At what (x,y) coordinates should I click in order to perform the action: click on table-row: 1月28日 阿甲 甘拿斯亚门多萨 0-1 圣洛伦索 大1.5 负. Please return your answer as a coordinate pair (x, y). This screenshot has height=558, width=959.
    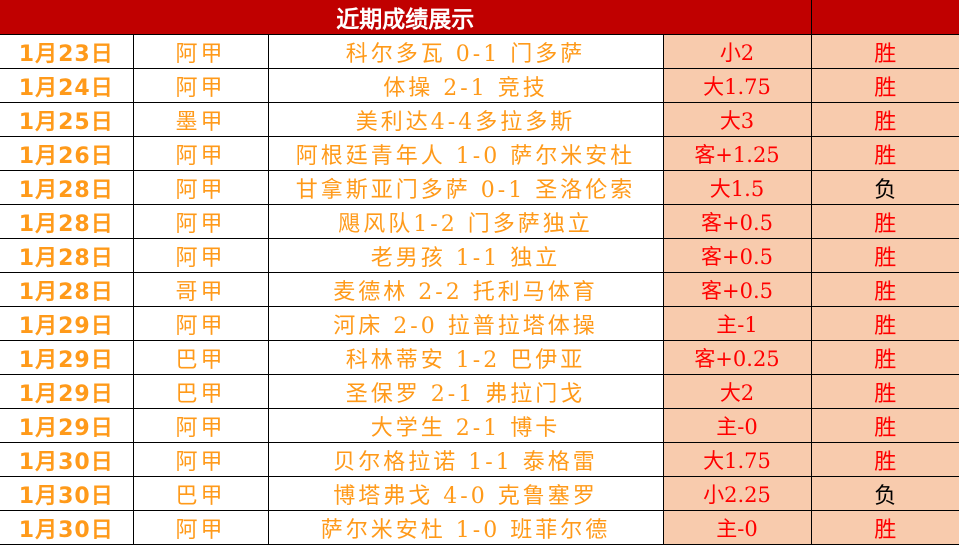
    Looking at the image, I should click on (479, 187).